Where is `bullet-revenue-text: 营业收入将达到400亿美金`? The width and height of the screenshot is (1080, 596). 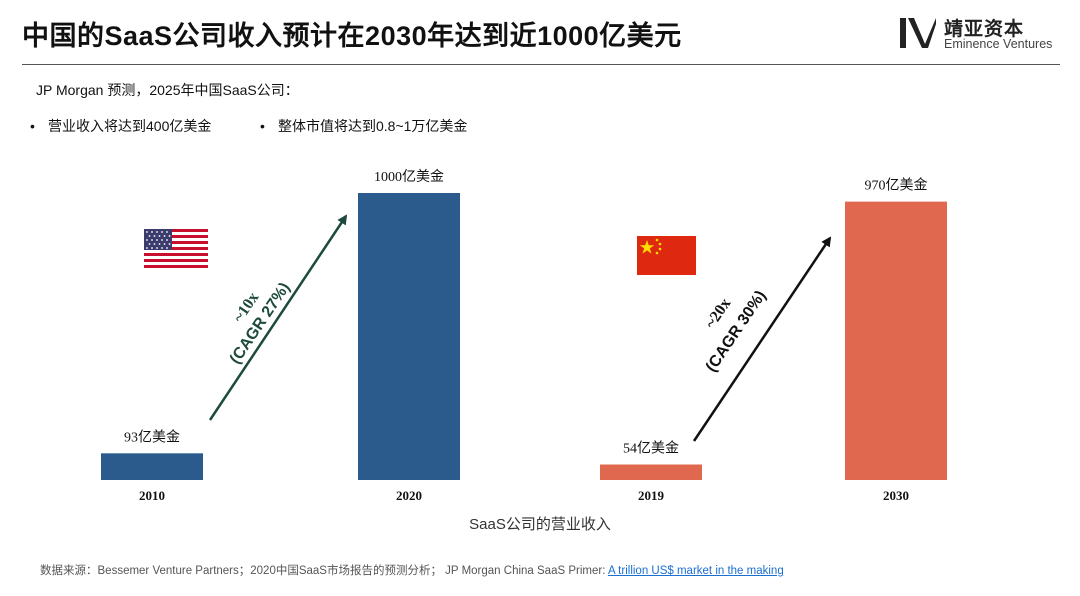
bullet-revenue-text: 营业收入将达到400亿美金 is located at coordinates (129, 126).